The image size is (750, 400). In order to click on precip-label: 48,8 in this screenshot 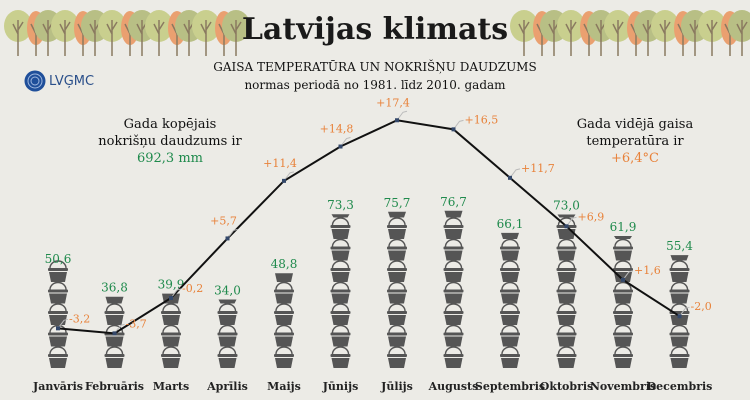, I will do `click(284, 264)`.